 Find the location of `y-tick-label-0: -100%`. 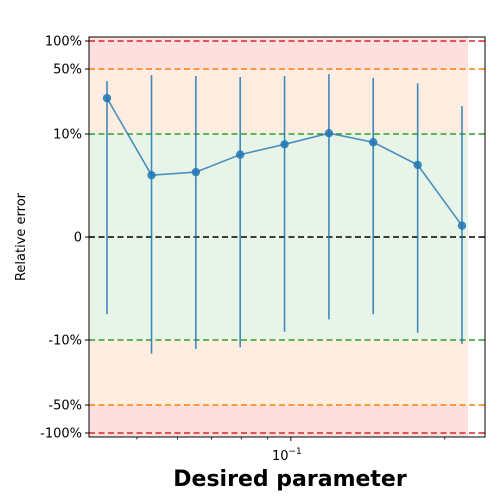

y-tick-label-0: -100% is located at coordinates (61, 434).